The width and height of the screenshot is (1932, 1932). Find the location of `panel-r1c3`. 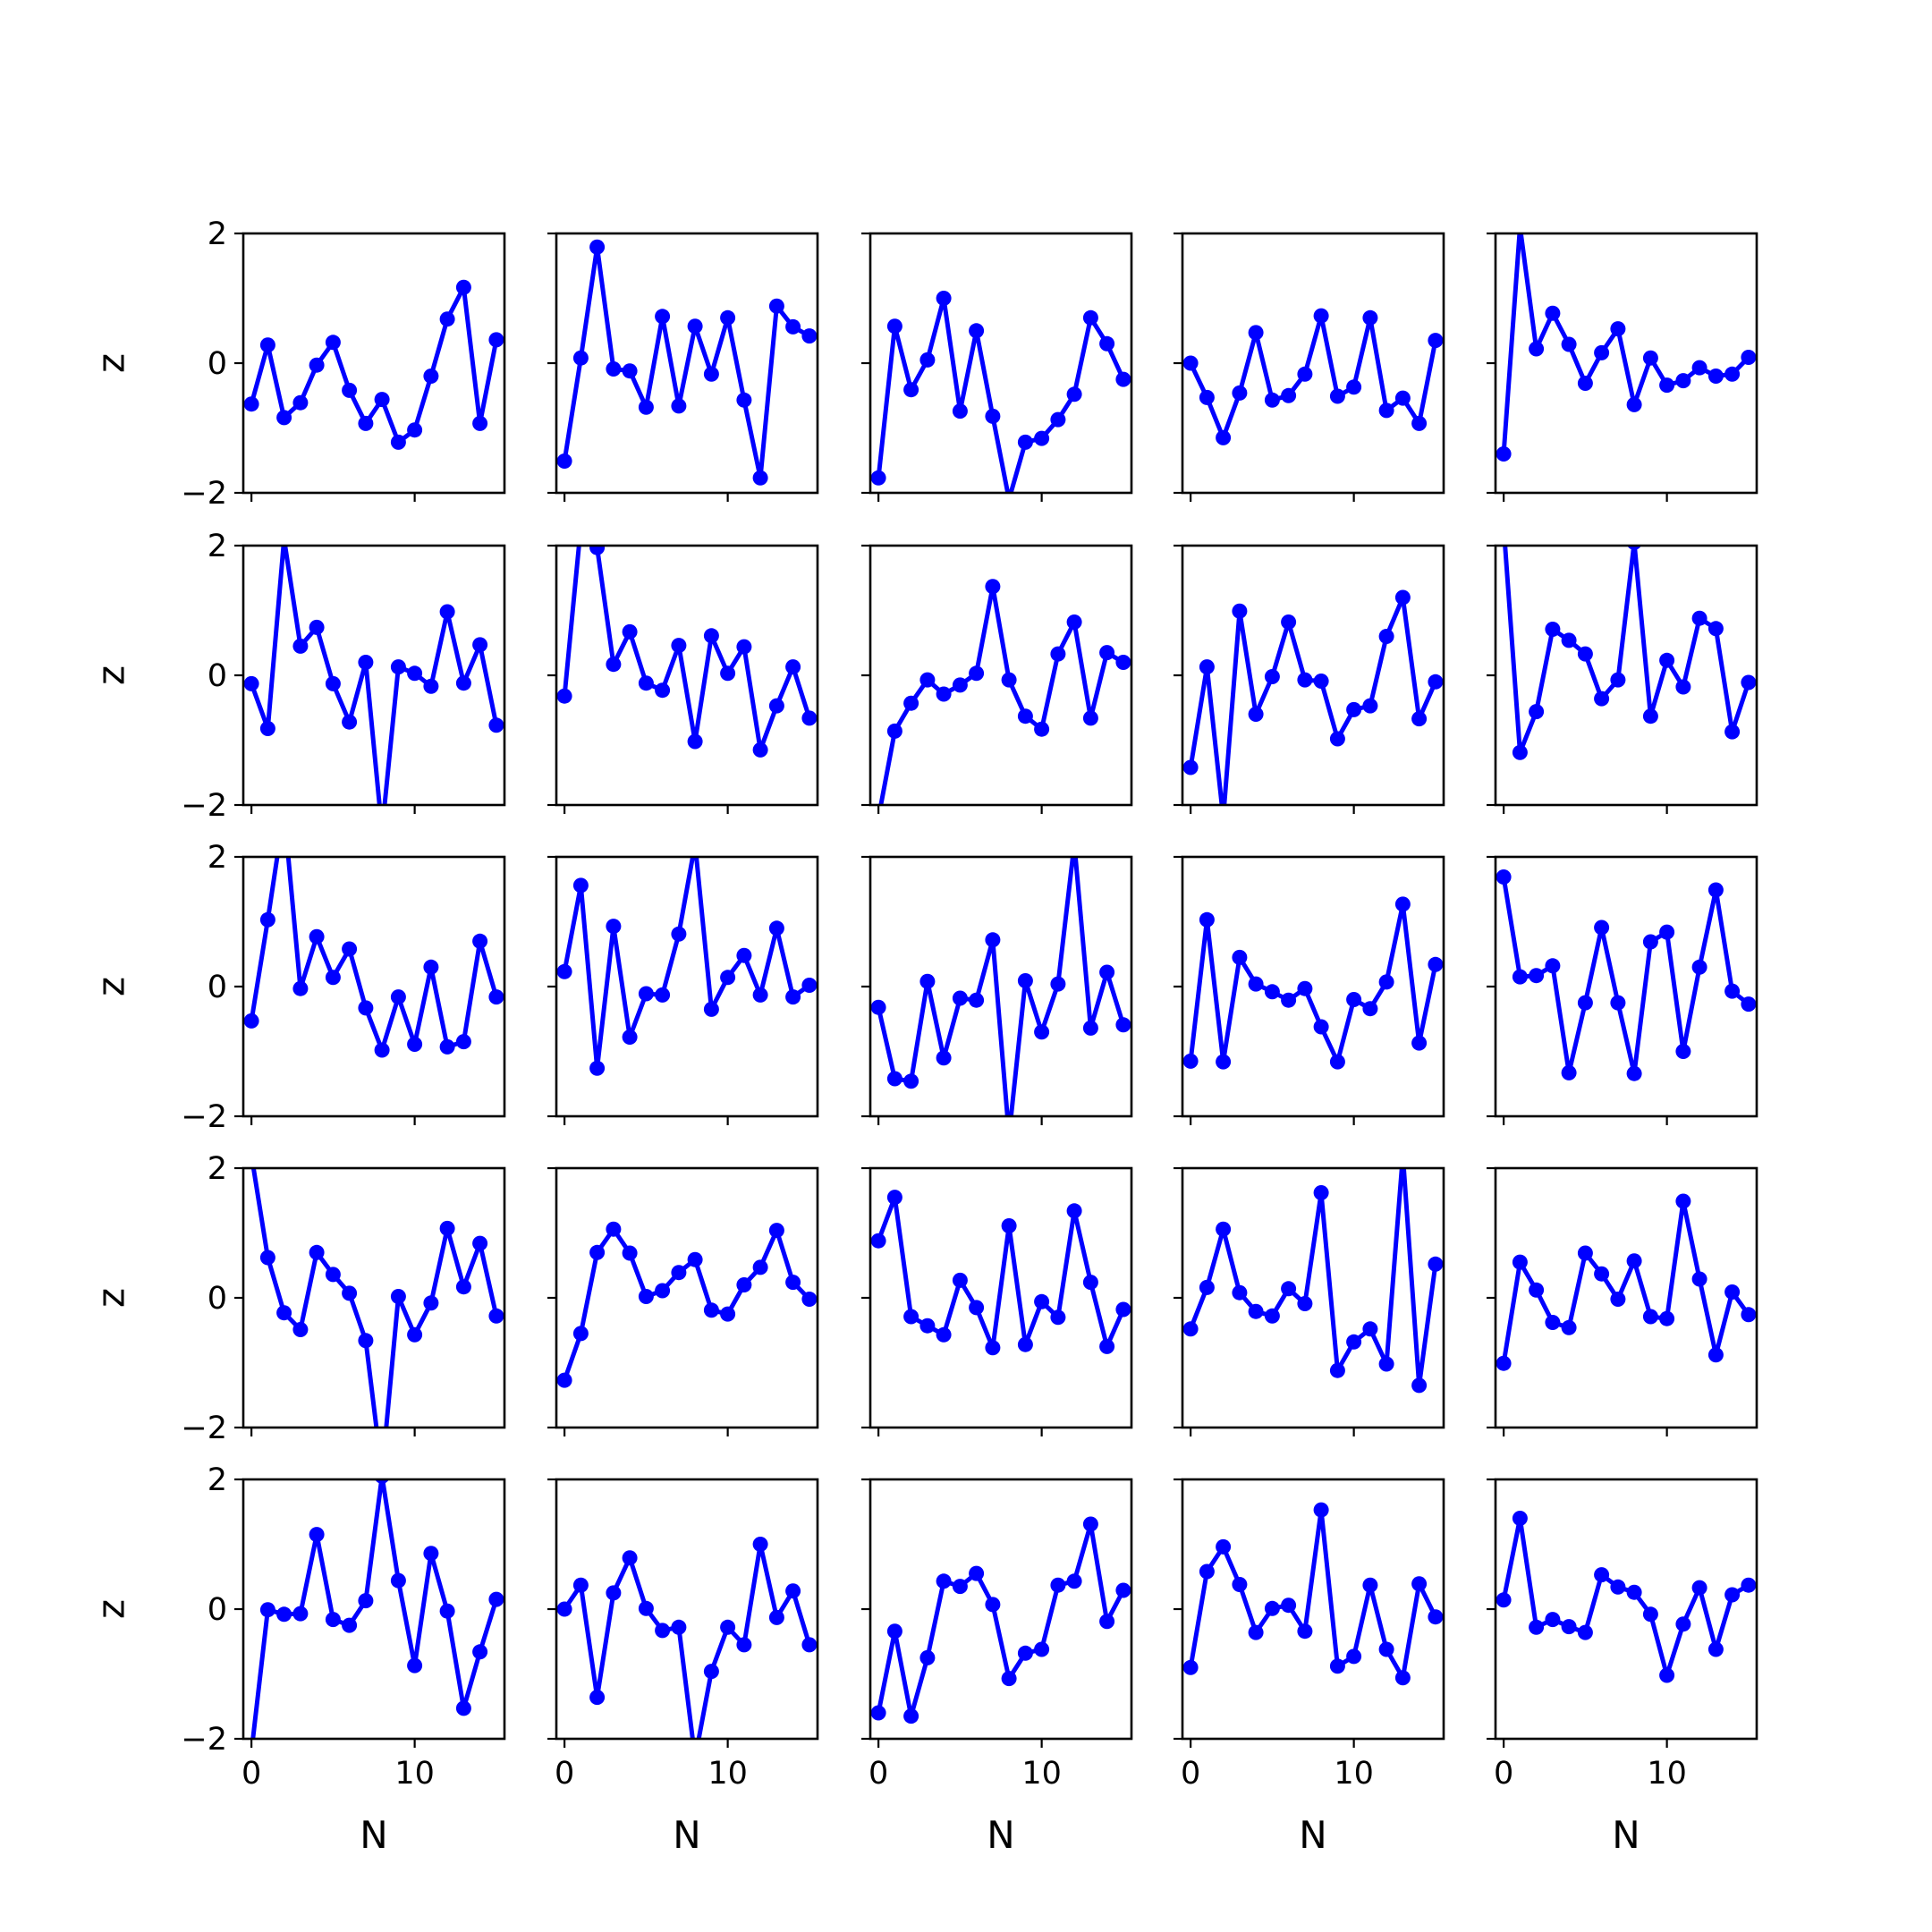

panel-r1c3 is located at coordinates (997, 367).